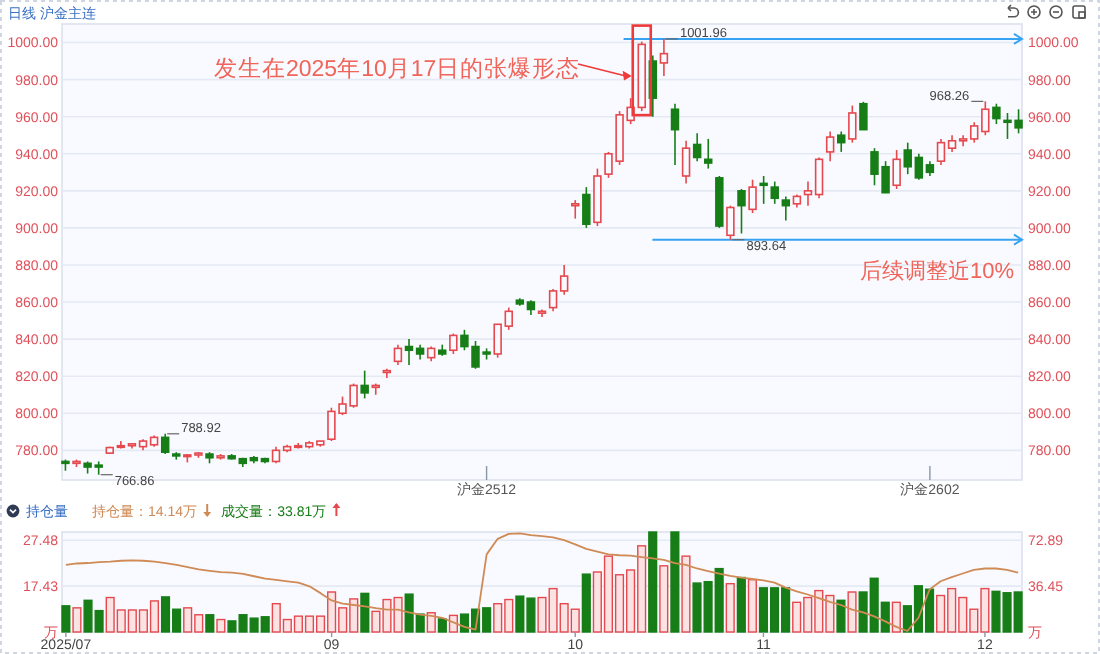 The image size is (1100, 654). I want to click on line-series, so click(542, 582).